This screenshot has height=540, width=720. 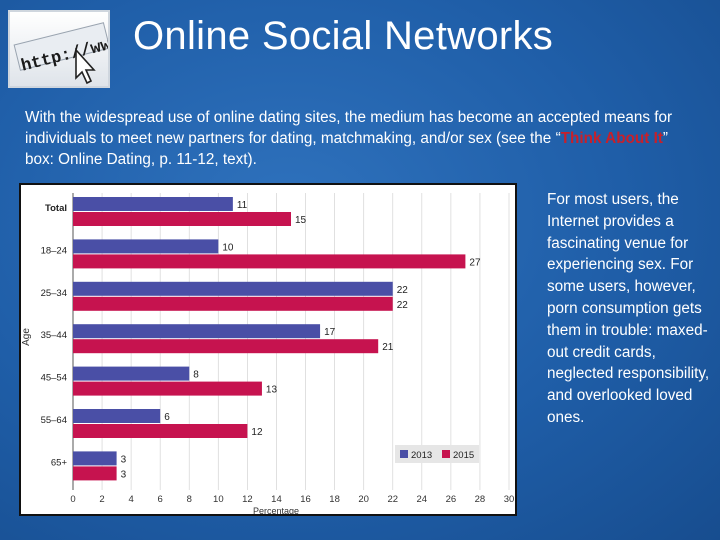 I want to click on x-tick-label: 30, so click(x=509, y=499).